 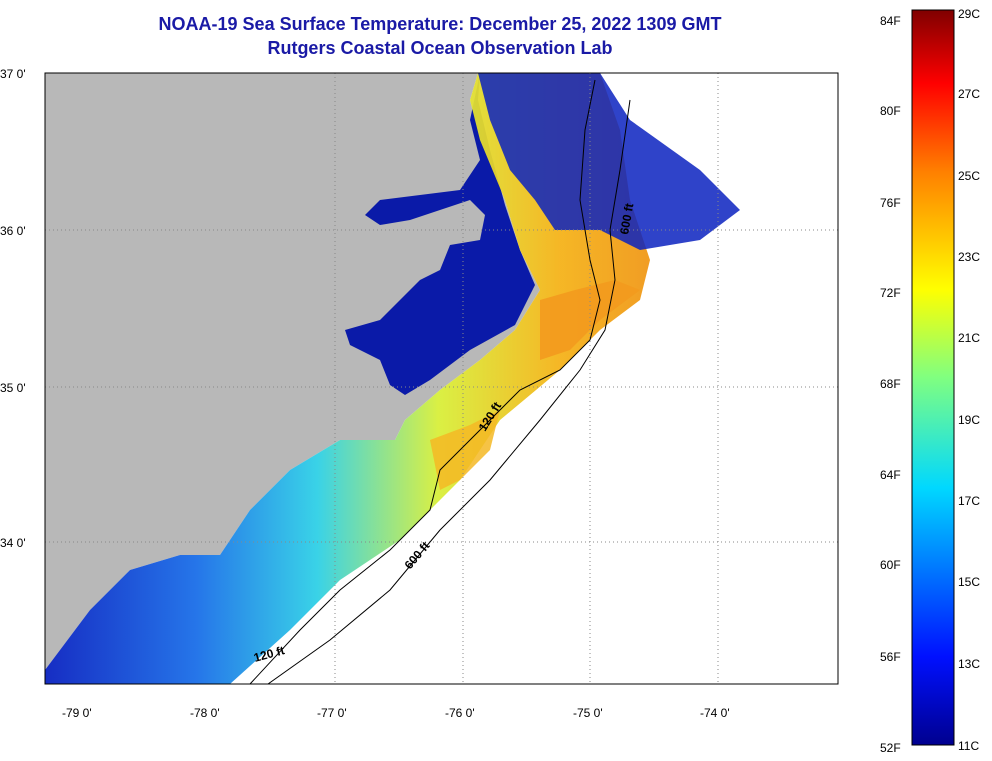 I want to click on lon-label: -79 0', so click(x=77, y=713).